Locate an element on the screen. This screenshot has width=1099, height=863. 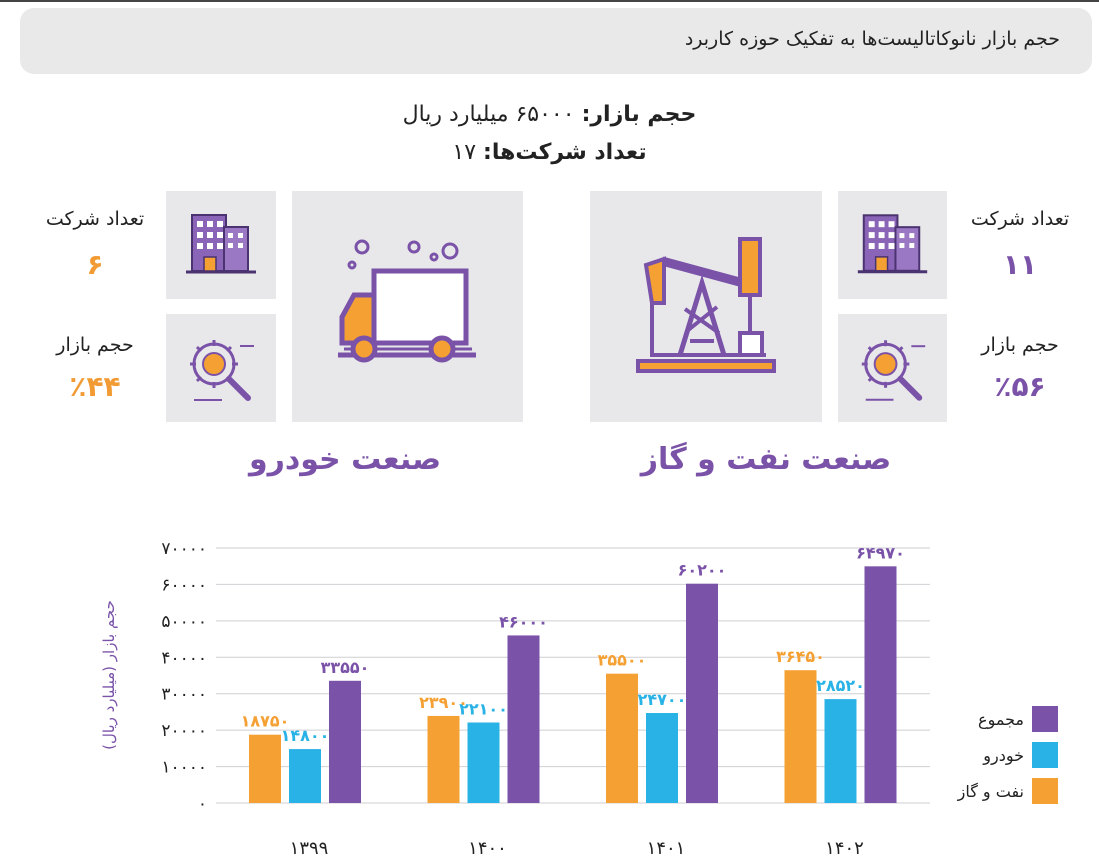
data-label: ۳۶۴۵۰ is located at coordinates (800, 656).